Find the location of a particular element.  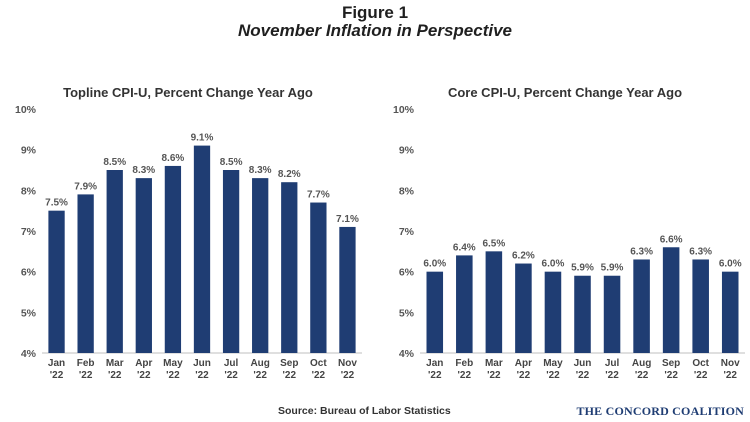

data-label: 6.2% is located at coordinates (523, 256).